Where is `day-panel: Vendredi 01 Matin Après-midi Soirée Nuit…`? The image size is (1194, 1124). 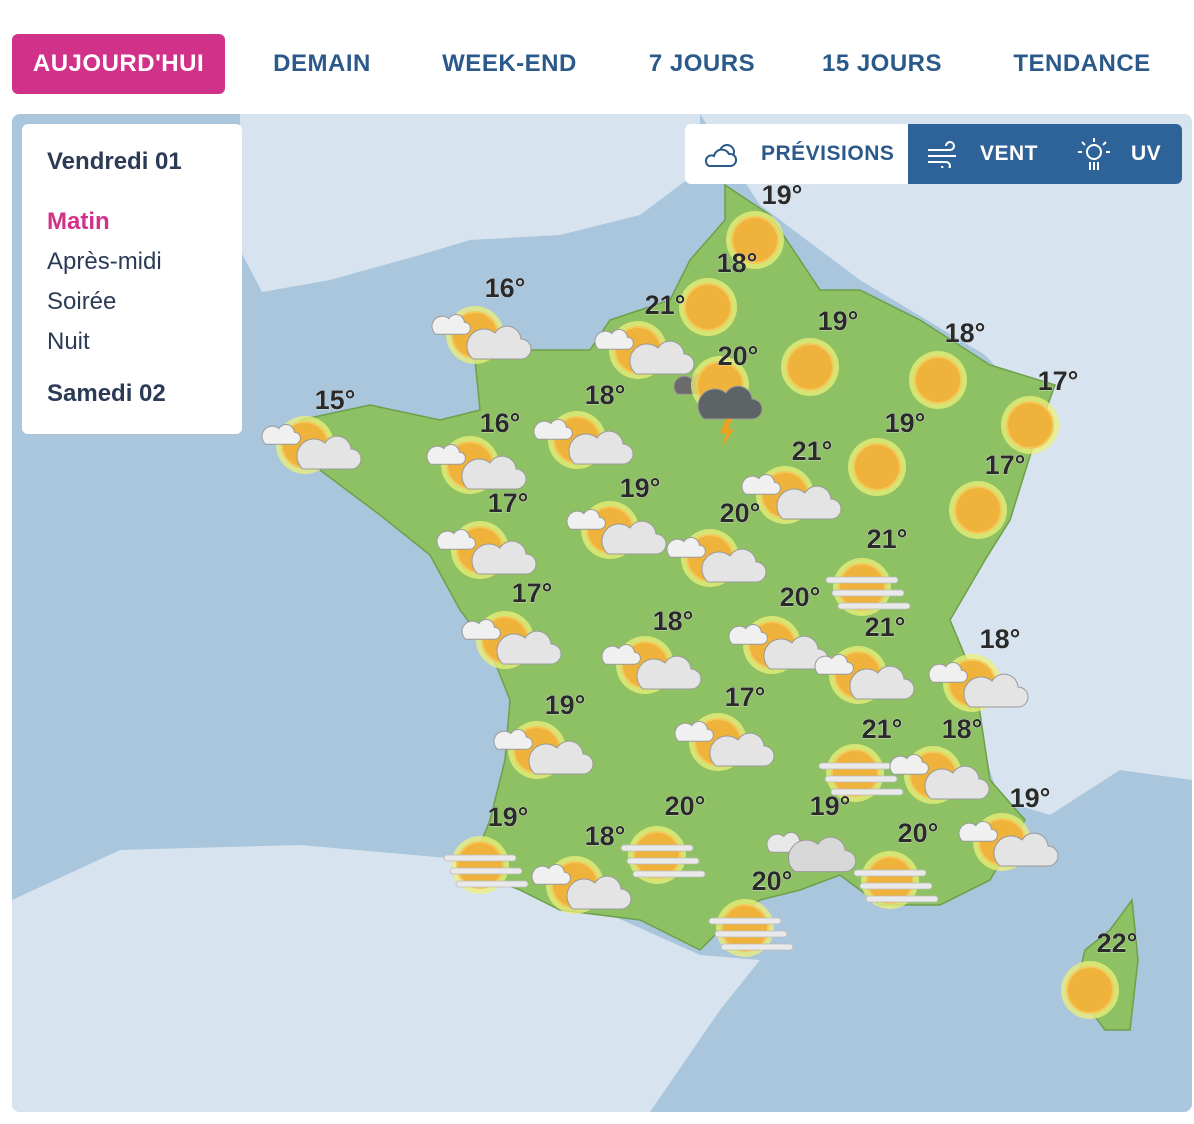 day-panel: Vendredi 01 Matin Après-midi Soirée Nuit… is located at coordinates (132, 279).